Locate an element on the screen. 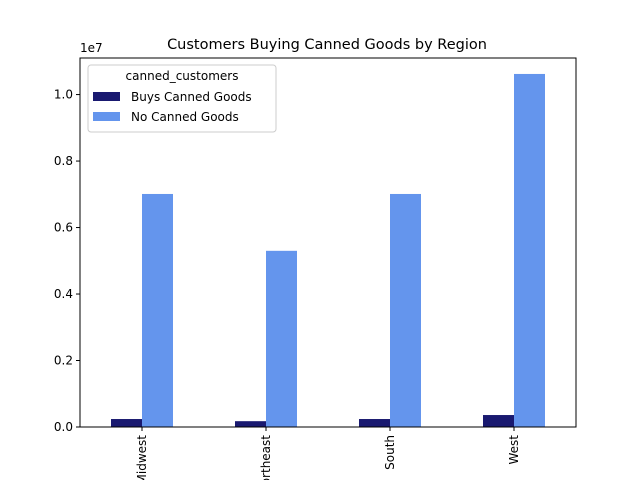 This screenshot has width=640, height=480. legend-label: Buys Canned Goods is located at coordinates (191, 97).